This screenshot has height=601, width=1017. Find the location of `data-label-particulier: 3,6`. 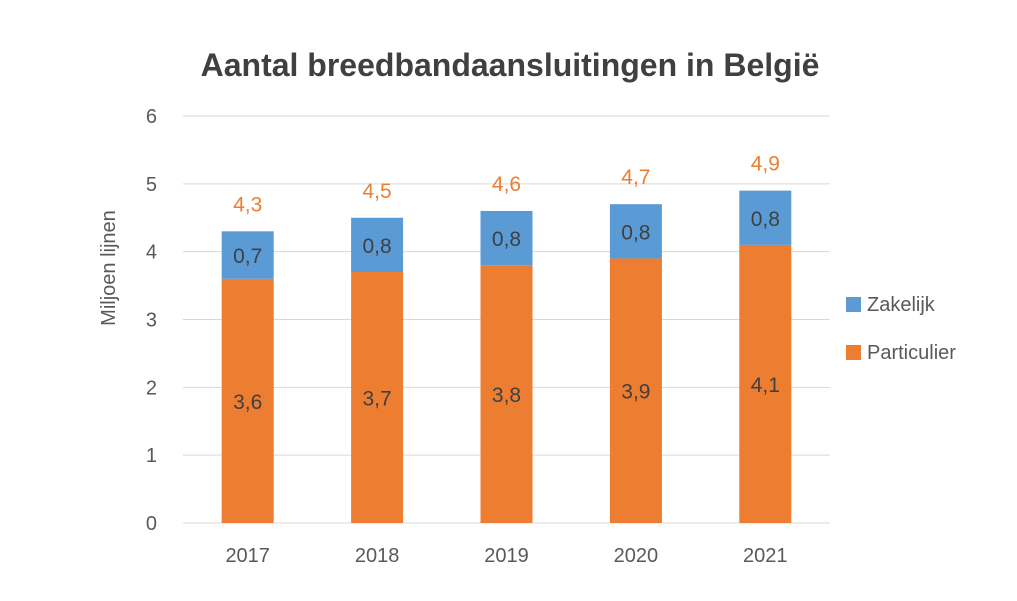

data-label-particulier: 3,6 is located at coordinates (247, 402).